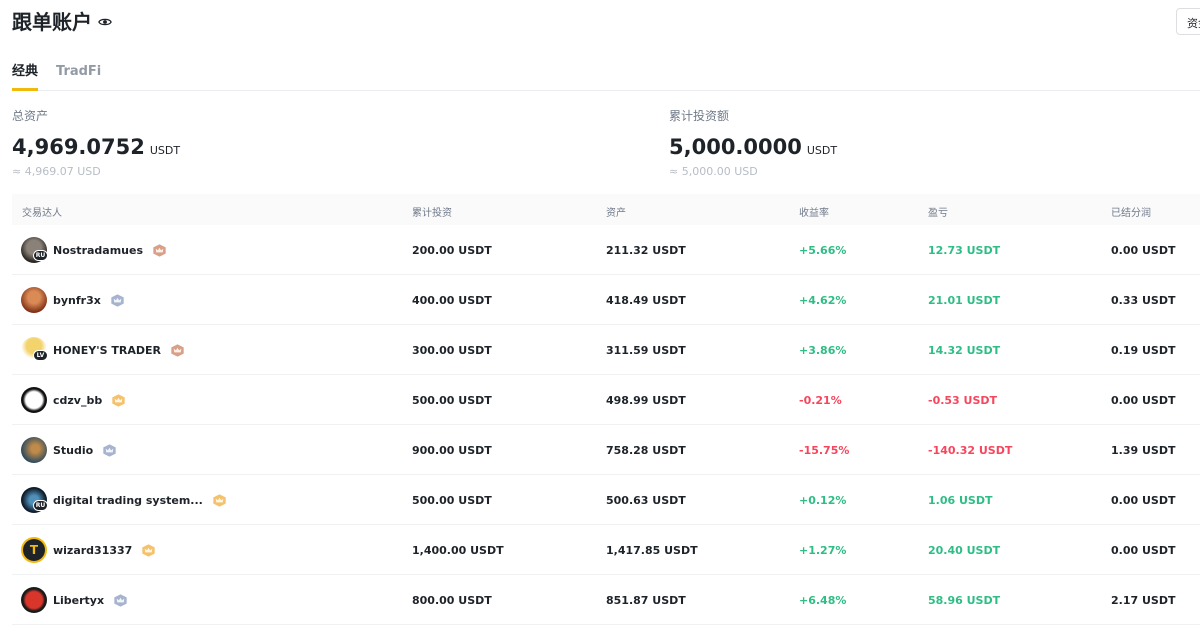  Describe the element at coordinates (822, 150) in the screenshot. I see `total-invest-unit: USDT` at that location.